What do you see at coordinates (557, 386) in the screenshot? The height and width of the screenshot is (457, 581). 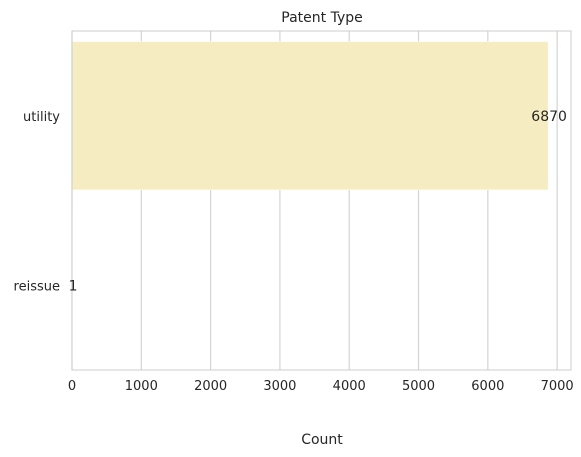 I see `x-tick-label: 7000` at bounding box center [557, 386].